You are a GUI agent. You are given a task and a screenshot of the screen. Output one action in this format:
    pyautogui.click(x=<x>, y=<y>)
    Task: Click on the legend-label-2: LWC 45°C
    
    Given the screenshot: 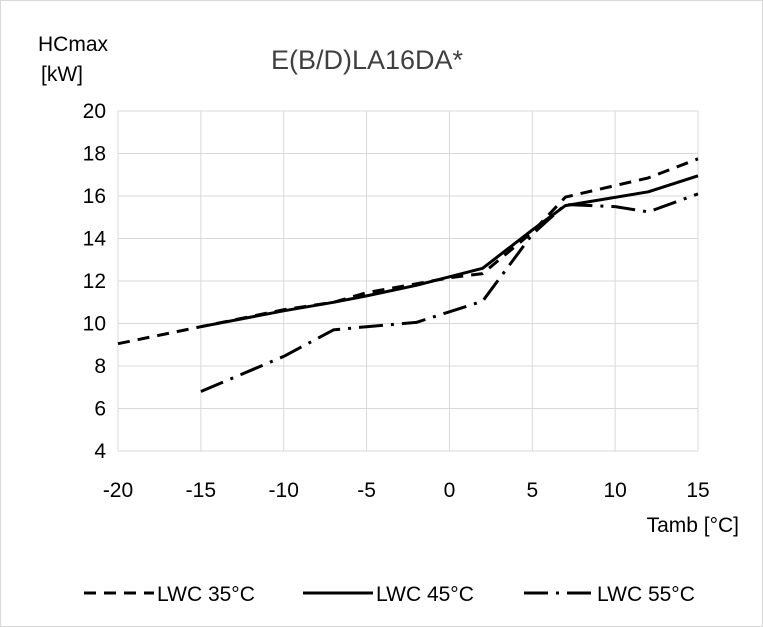 What is the action you would take?
    pyautogui.click(x=425, y=594)
    